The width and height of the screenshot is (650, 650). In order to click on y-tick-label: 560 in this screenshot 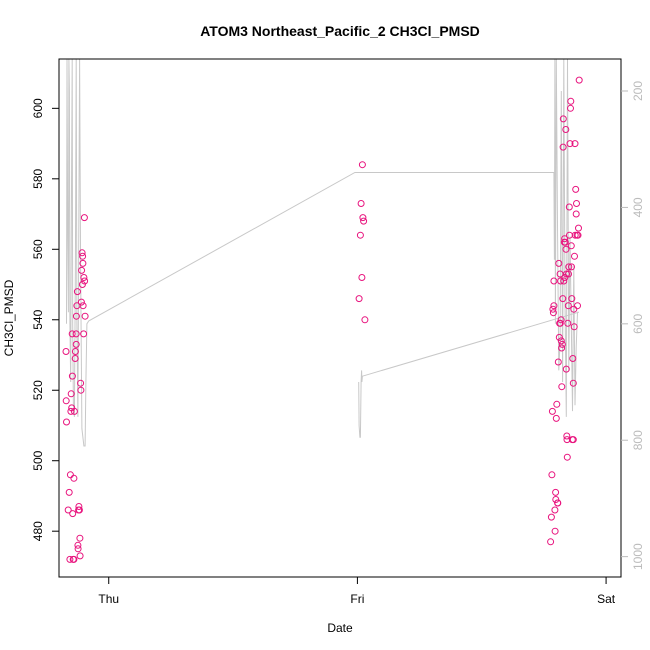, I will do `click(38, 249)`.